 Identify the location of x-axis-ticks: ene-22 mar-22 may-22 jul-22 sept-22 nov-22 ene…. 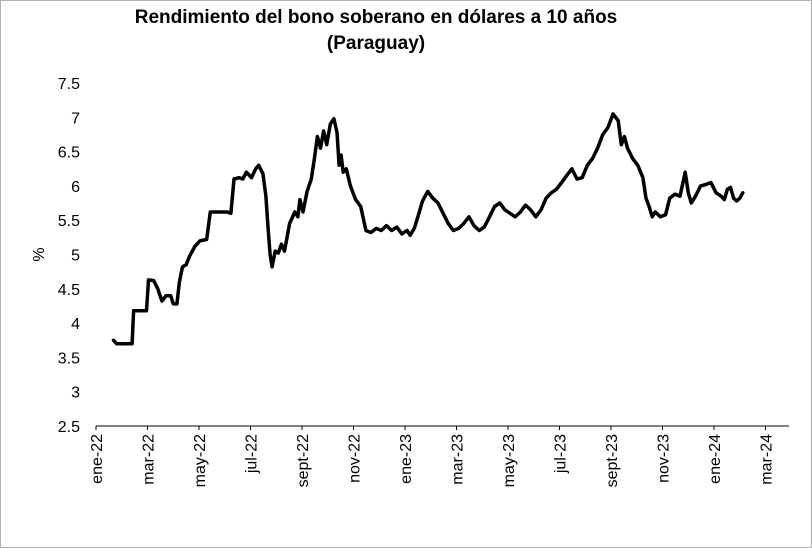
(432, 456).